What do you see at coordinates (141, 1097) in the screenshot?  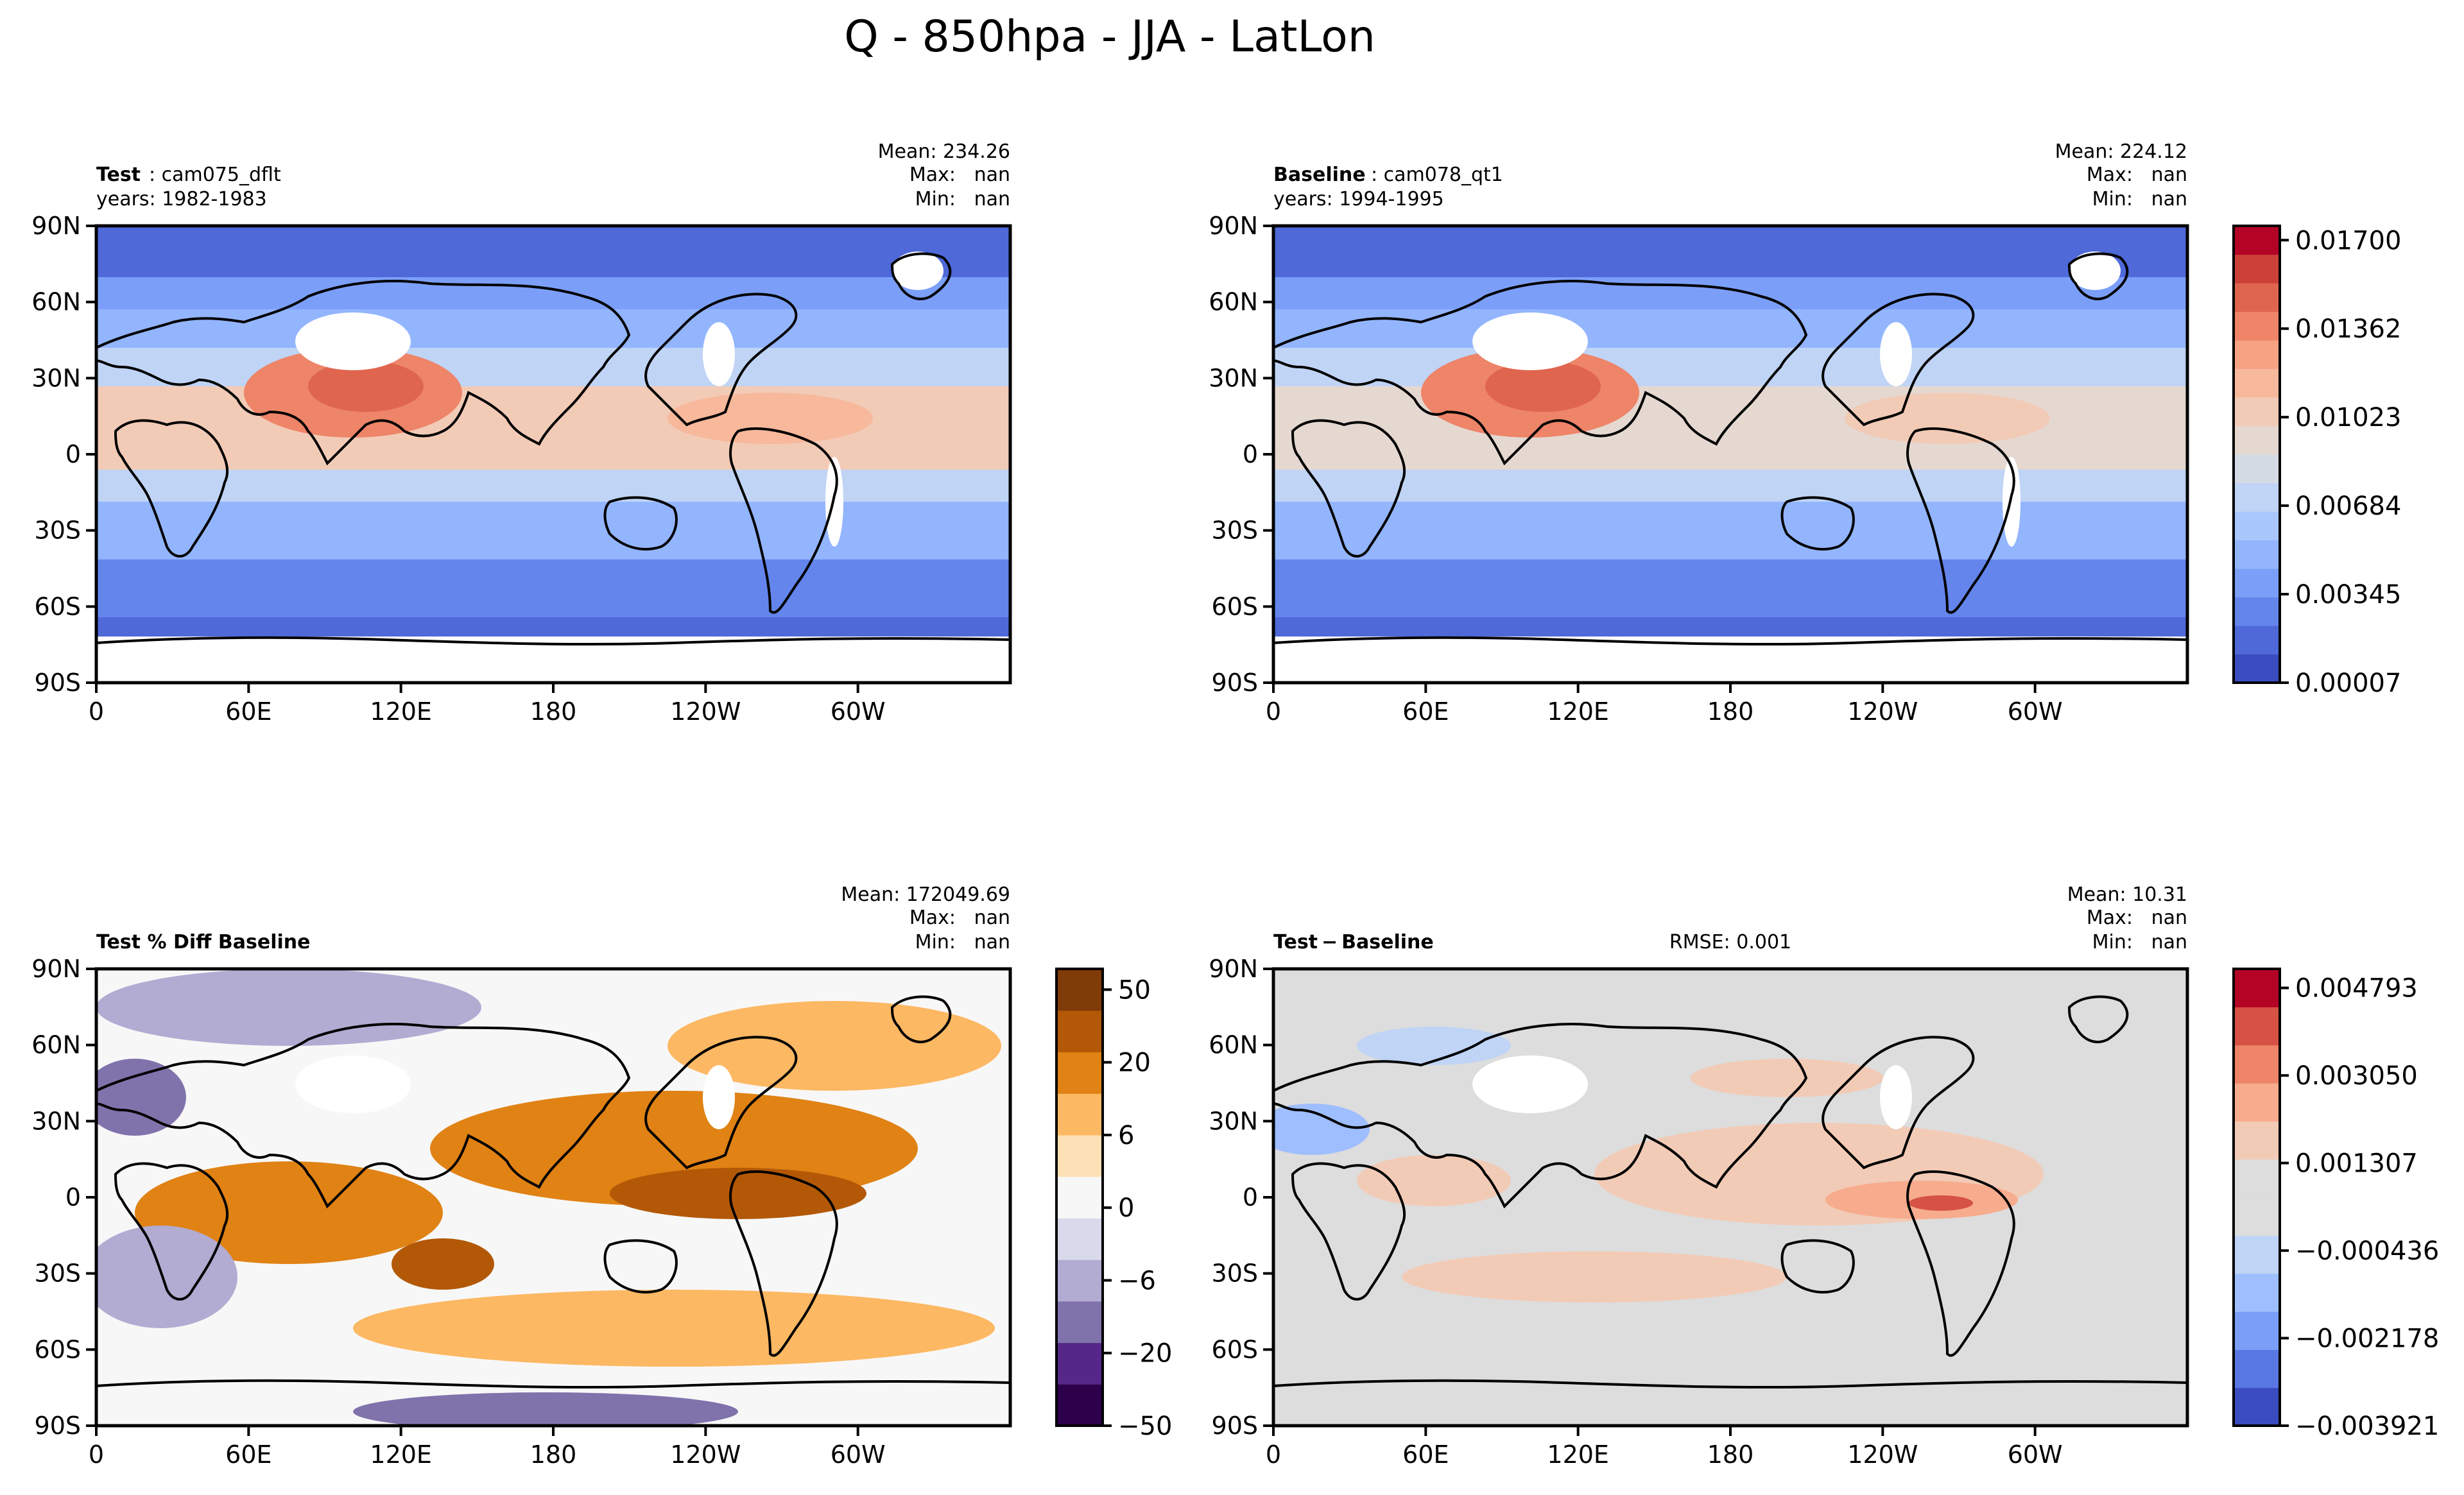 I see `purple-region-africa` at bounding box center [141, 1097].